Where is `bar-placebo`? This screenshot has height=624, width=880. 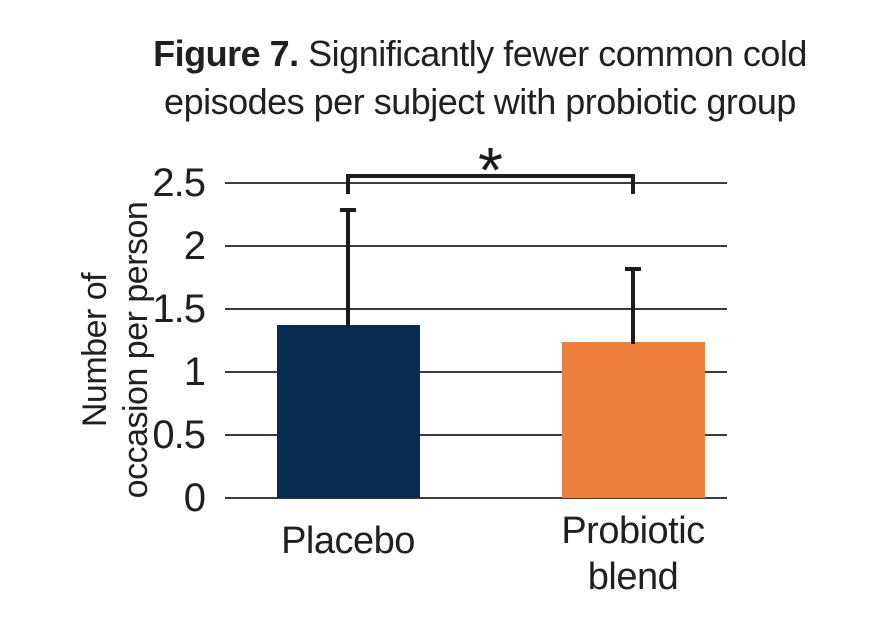
bar-placebo is located at coordinates (348, 411).